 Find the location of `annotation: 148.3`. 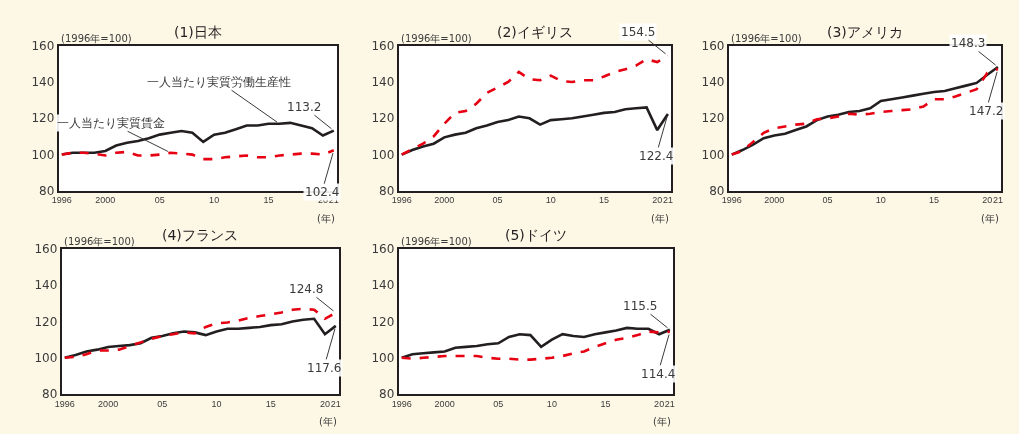

annotation: 148.3 is located at coordinates (968, 43).